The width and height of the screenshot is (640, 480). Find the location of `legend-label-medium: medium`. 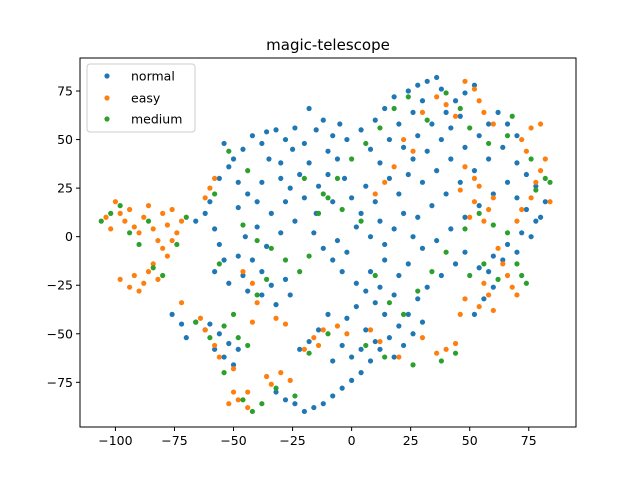

legend-label-medium: medium is located at coordinates (156, 119).